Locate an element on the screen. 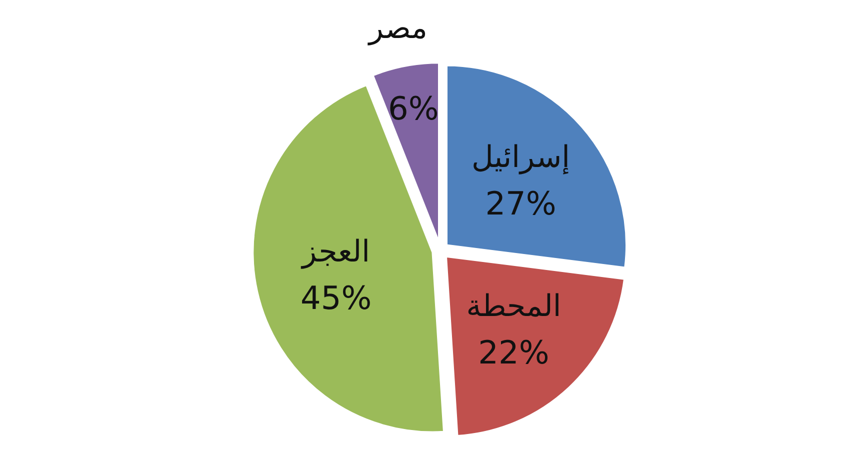  slice-label: إسرائيل is located at coordinates (521, 158).